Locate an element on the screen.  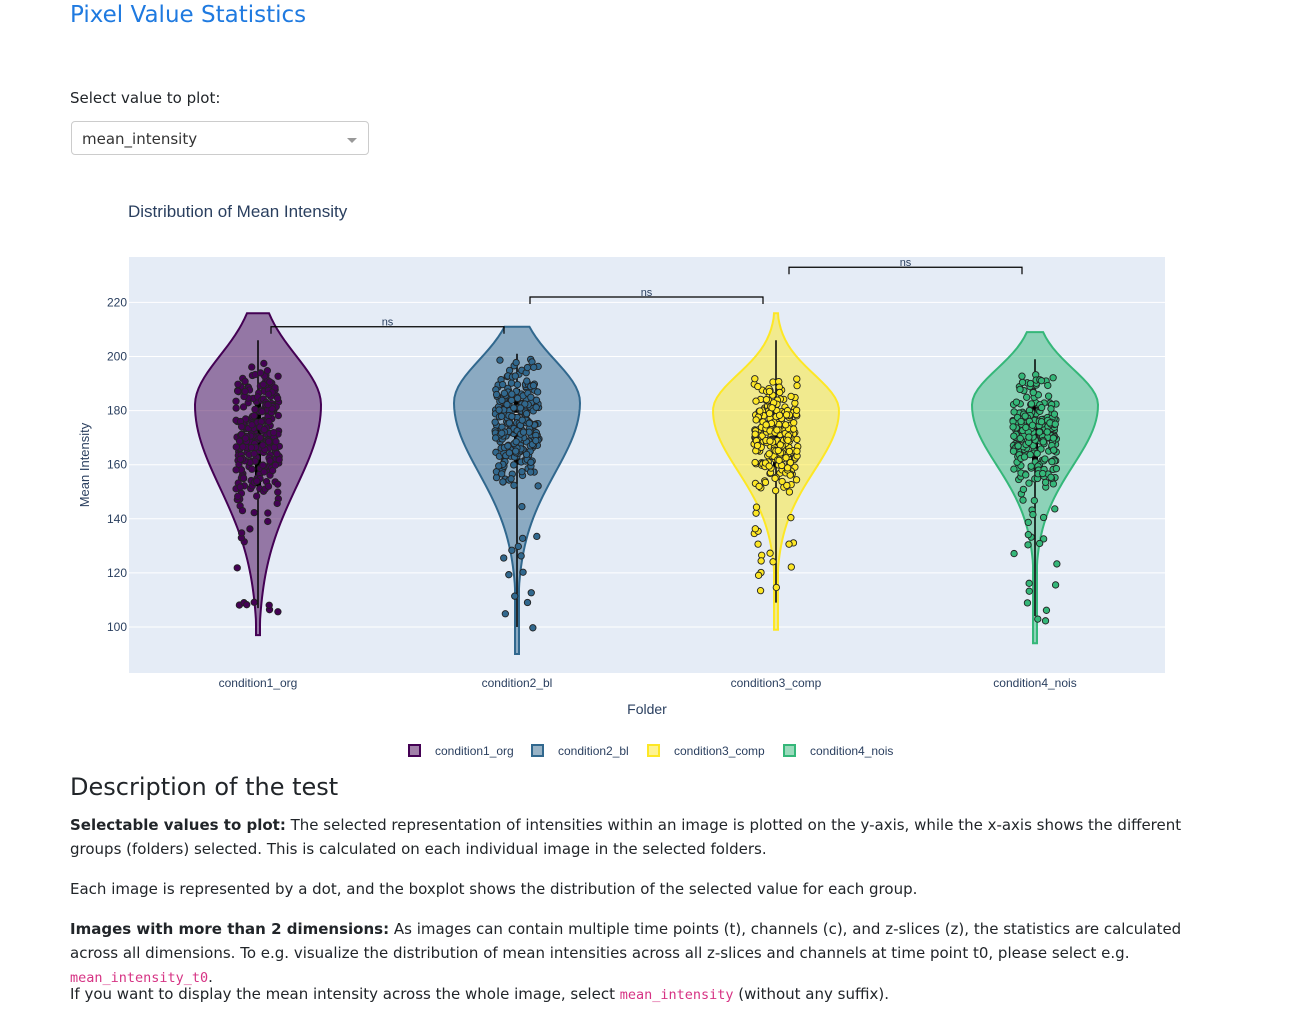
legend-item-condition1_org: condition1_org is located at coordinates (461, 751).